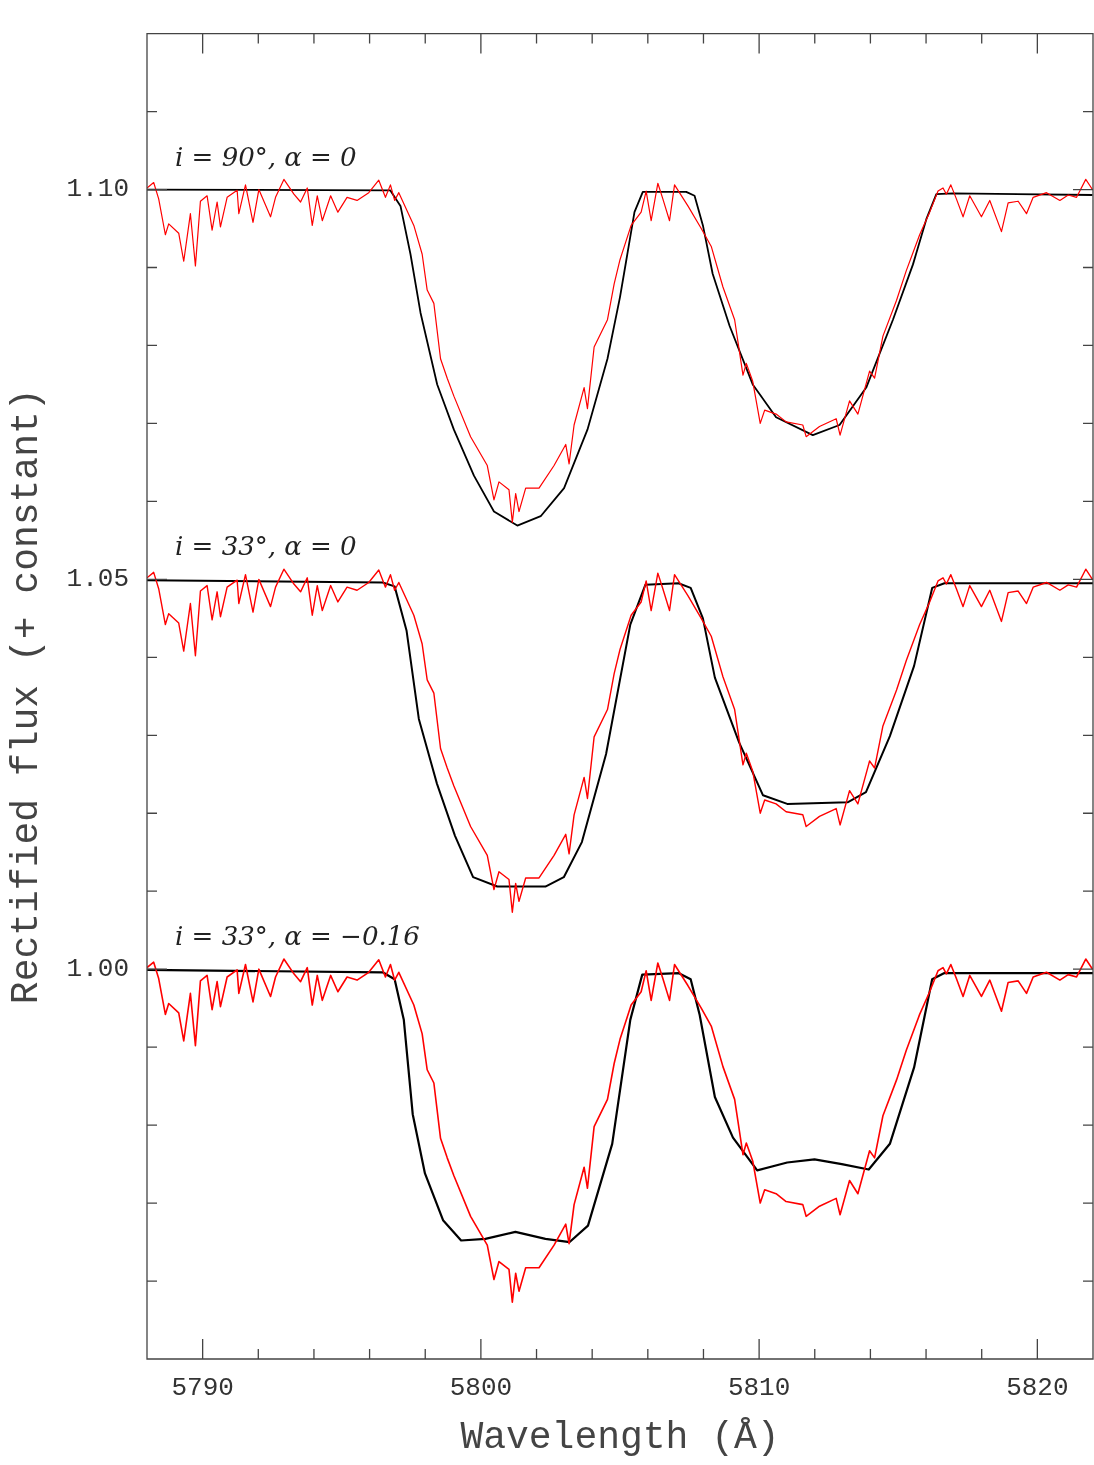 Image resolution: width=1094 pixels, height=1465 pixels. What do you see at coordinates (266, 156) in the screenshot?
I see `annotation: i = 90°, α = 0` at bounding box center [266, 156].